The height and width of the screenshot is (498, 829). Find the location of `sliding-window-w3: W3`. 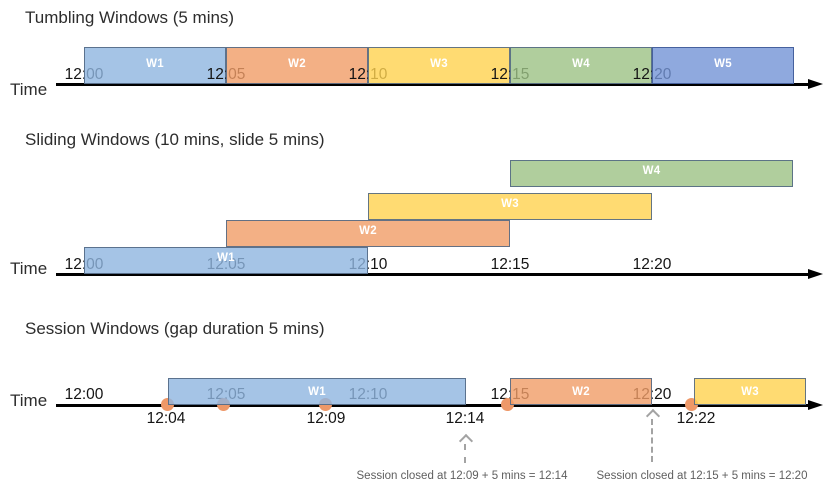

sliding-window-w3: W3 is located at coordinates (510, 206).